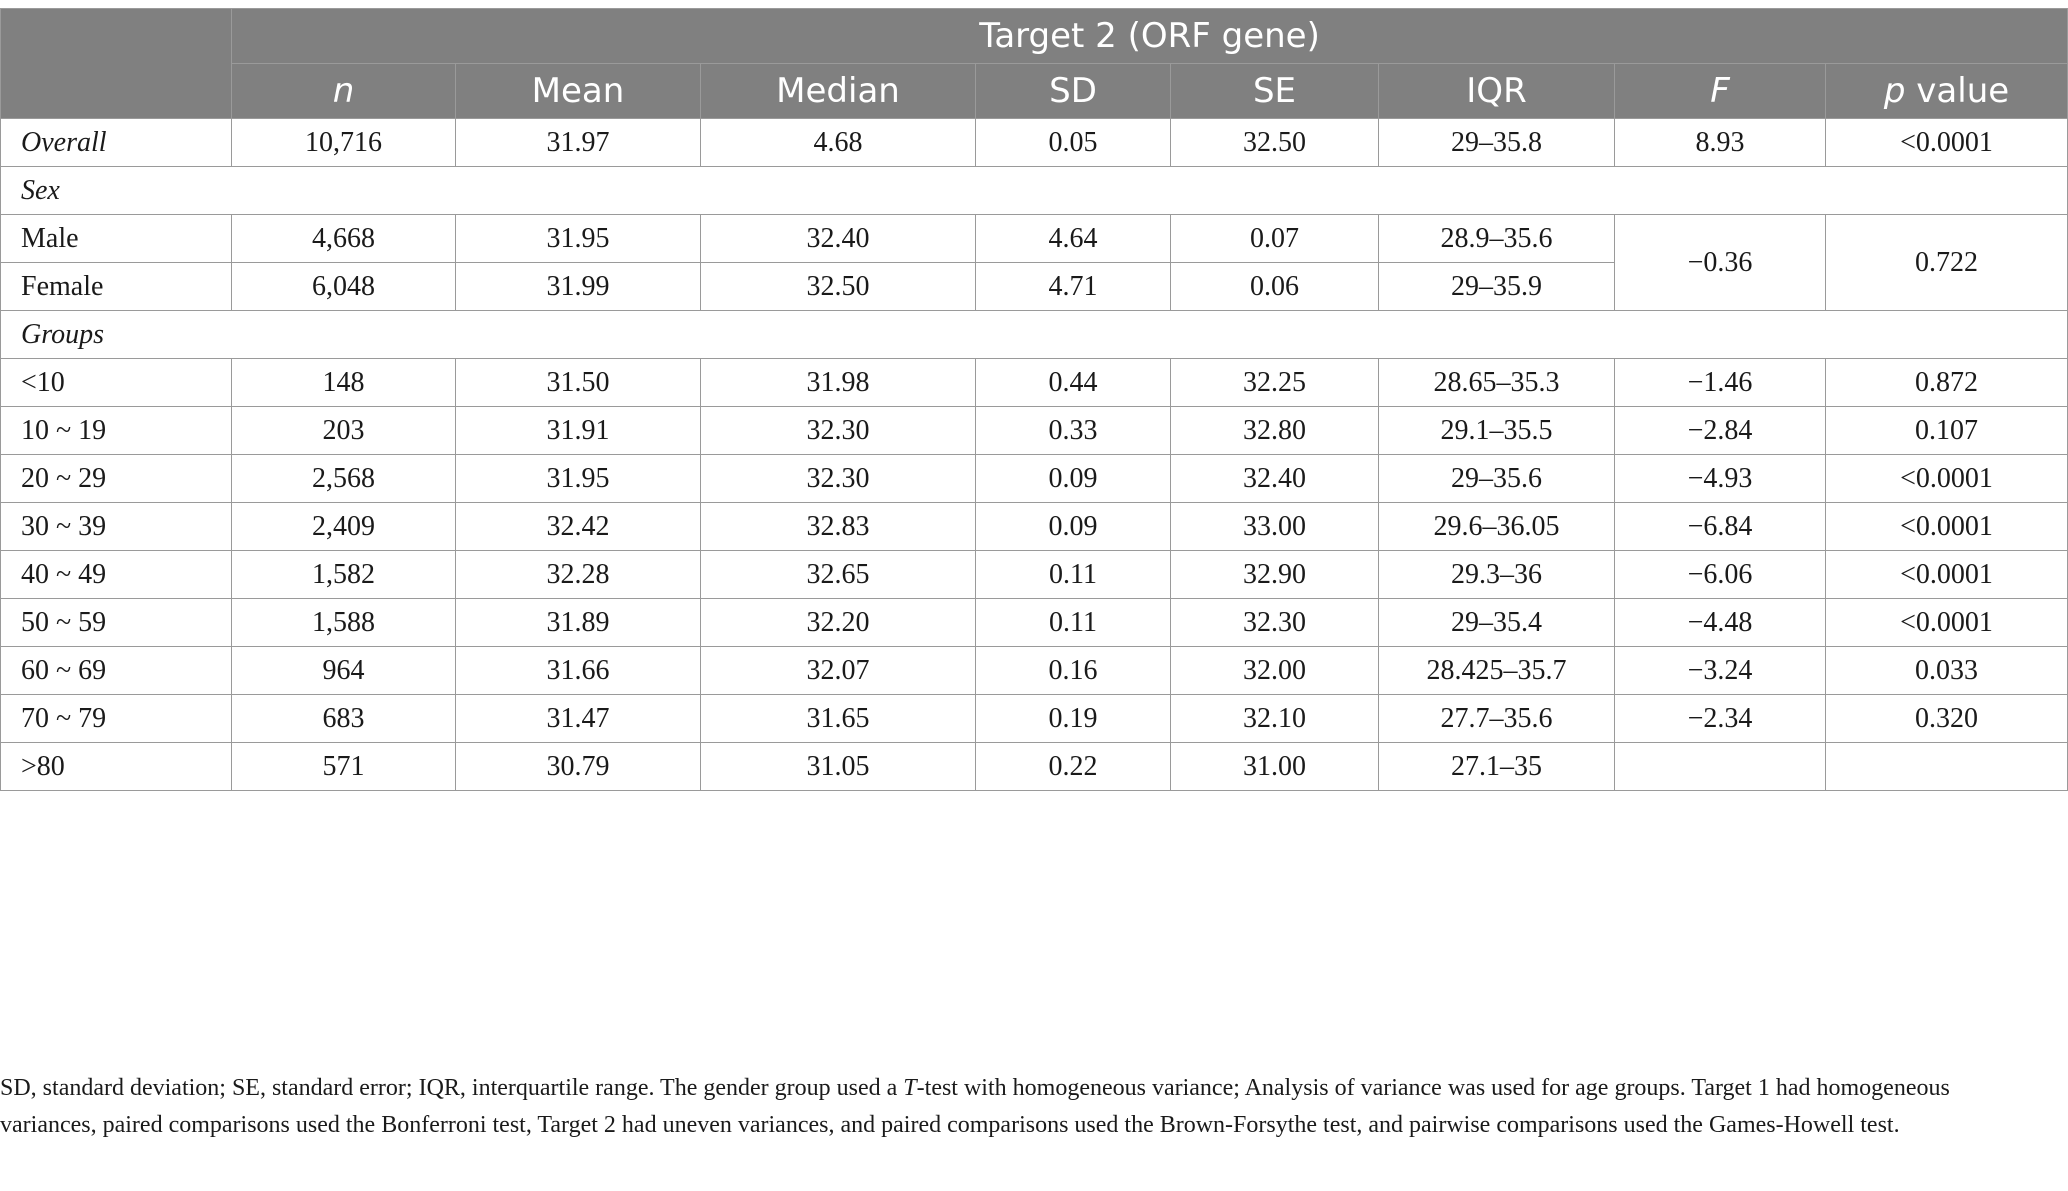 The height and width of the screenshot is (1191, 2068). Describe the element at coordinates (343, 286) in the screenshot. I see `cell-n: 6,048` at that location.